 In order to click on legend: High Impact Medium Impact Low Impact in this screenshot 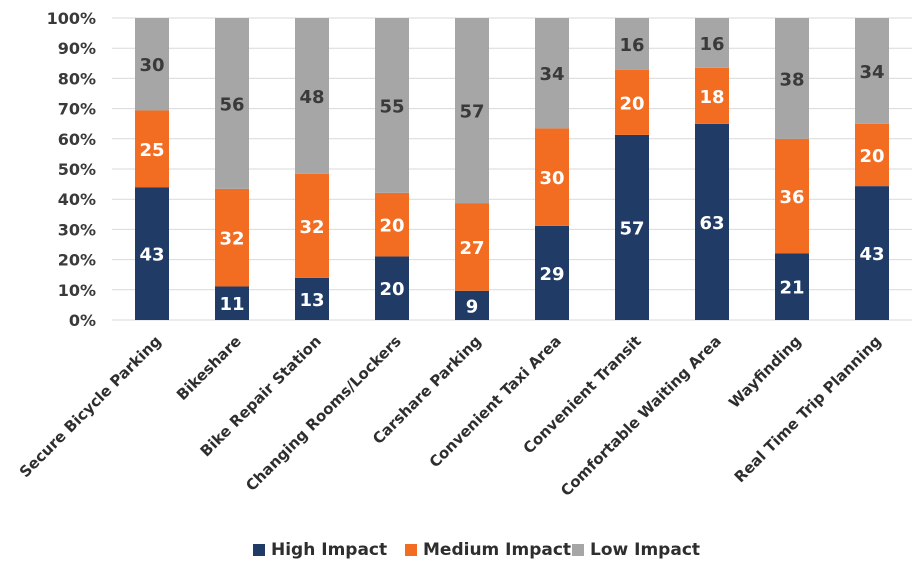, I will do `click(476, 550)`.